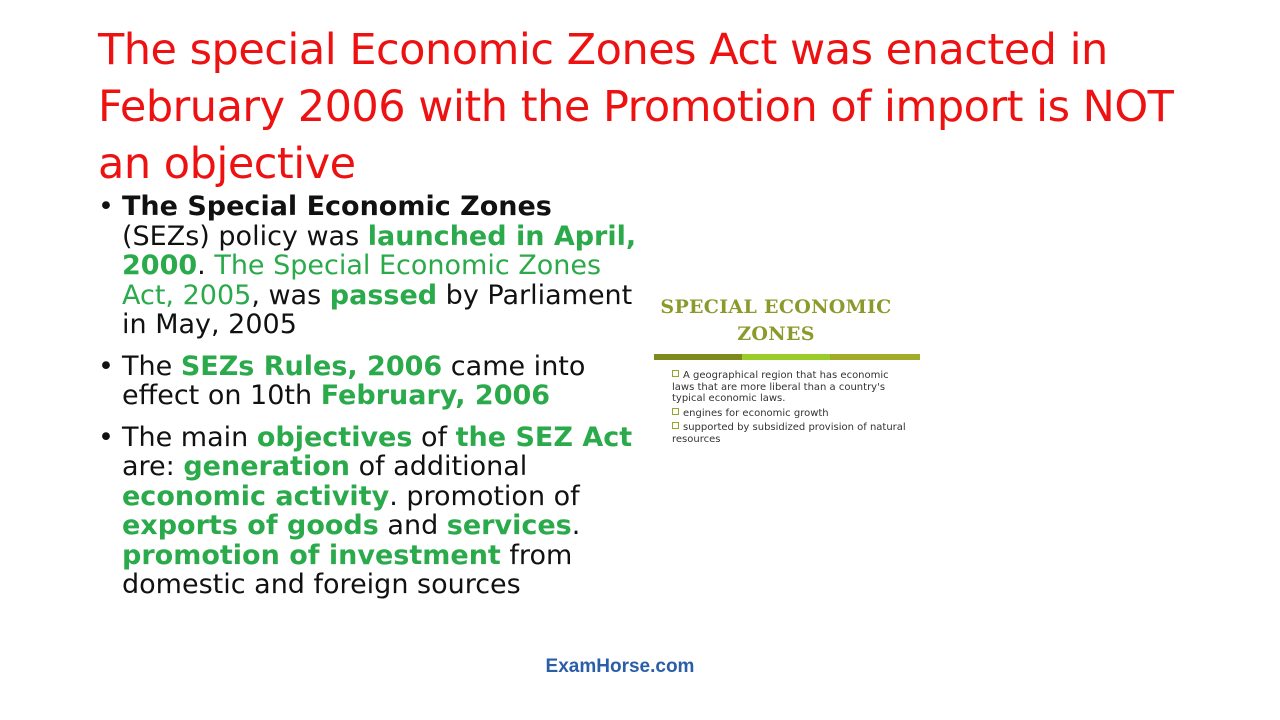 Image resolution: width=1280 pixels, height=720 pixels. Describe the element at coordinates (776, 307) in the screenshot. I see `sez-title-line: SPECIAL ECONOMIC` at that location.